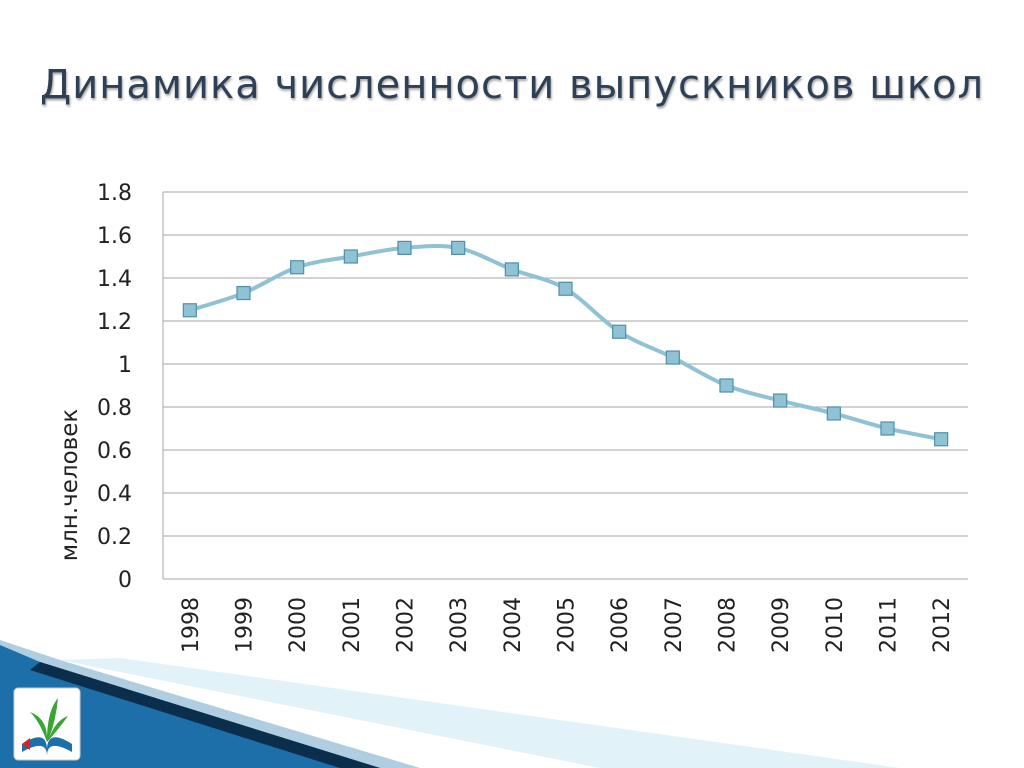  I want to click on data-point-2005, so click(565, 288).